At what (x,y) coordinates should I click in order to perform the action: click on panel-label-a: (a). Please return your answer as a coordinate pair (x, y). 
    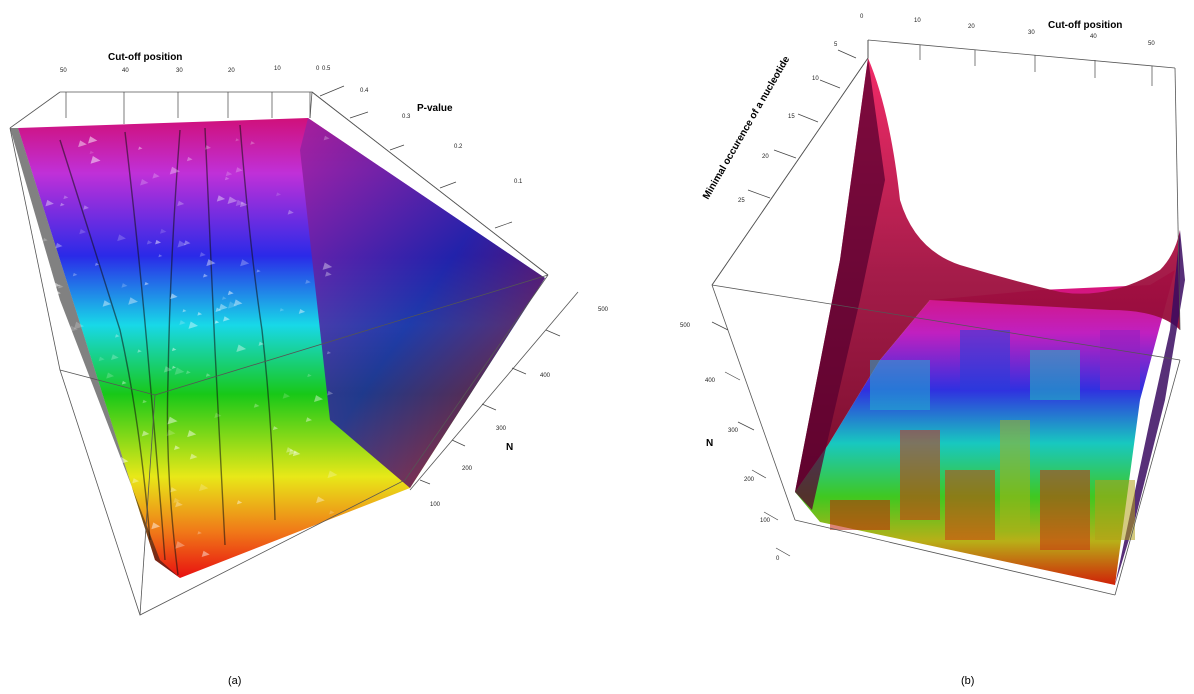
    Looking at the image, I should click on (234, 681).